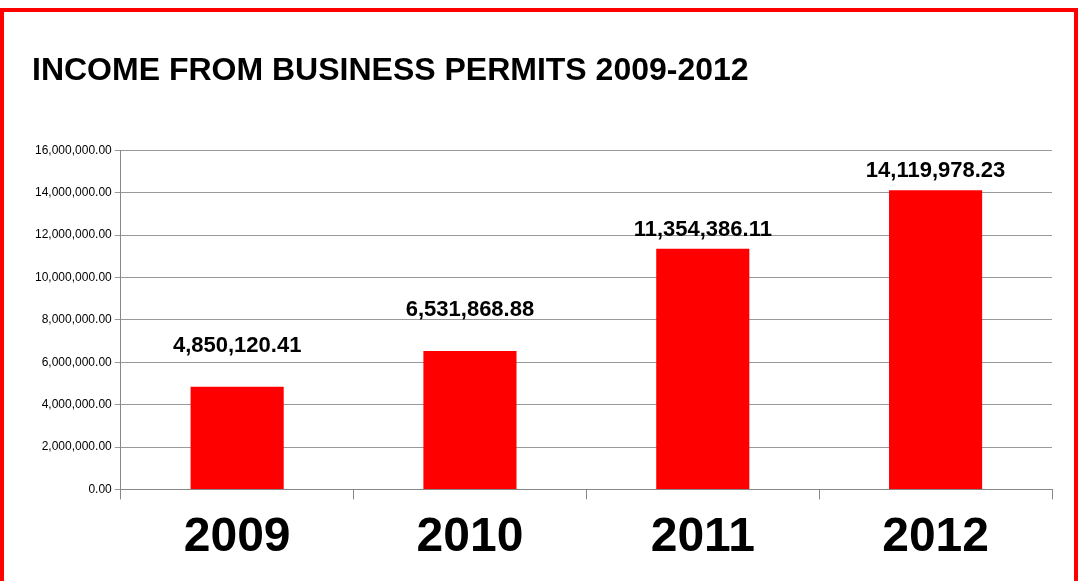 The image size is (1086, 581). I want to click on data-label: 6,531,868.88, so click(470, 309).